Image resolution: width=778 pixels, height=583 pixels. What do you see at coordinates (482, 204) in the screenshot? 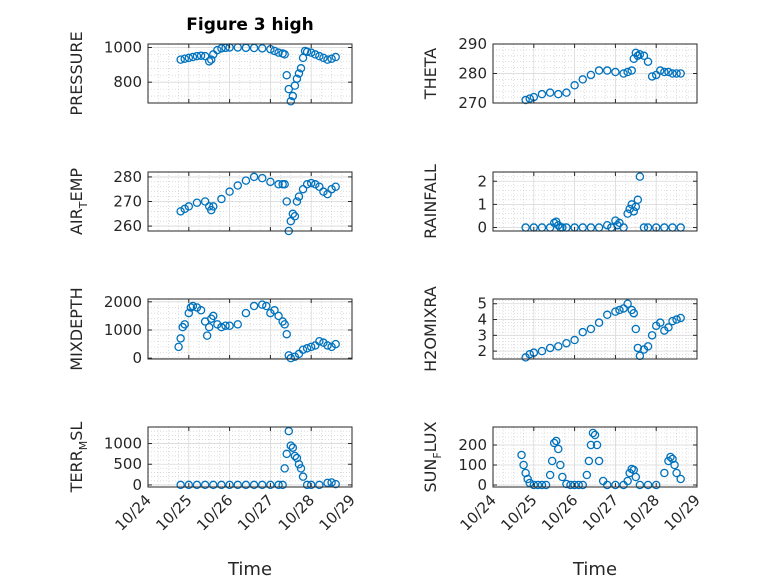
I see `y-tick-label: 1` at bounding box center [482, 204].